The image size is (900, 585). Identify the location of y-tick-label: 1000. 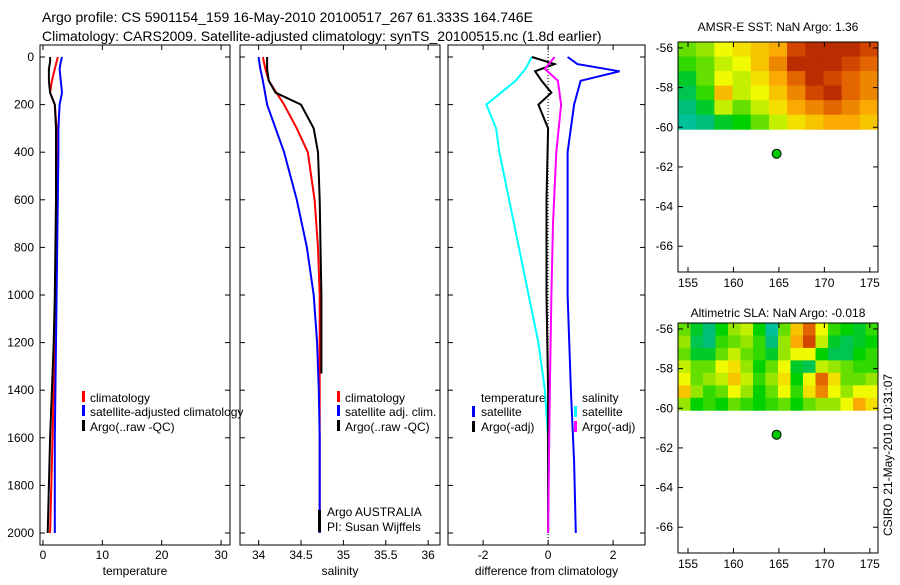
(20, 295).